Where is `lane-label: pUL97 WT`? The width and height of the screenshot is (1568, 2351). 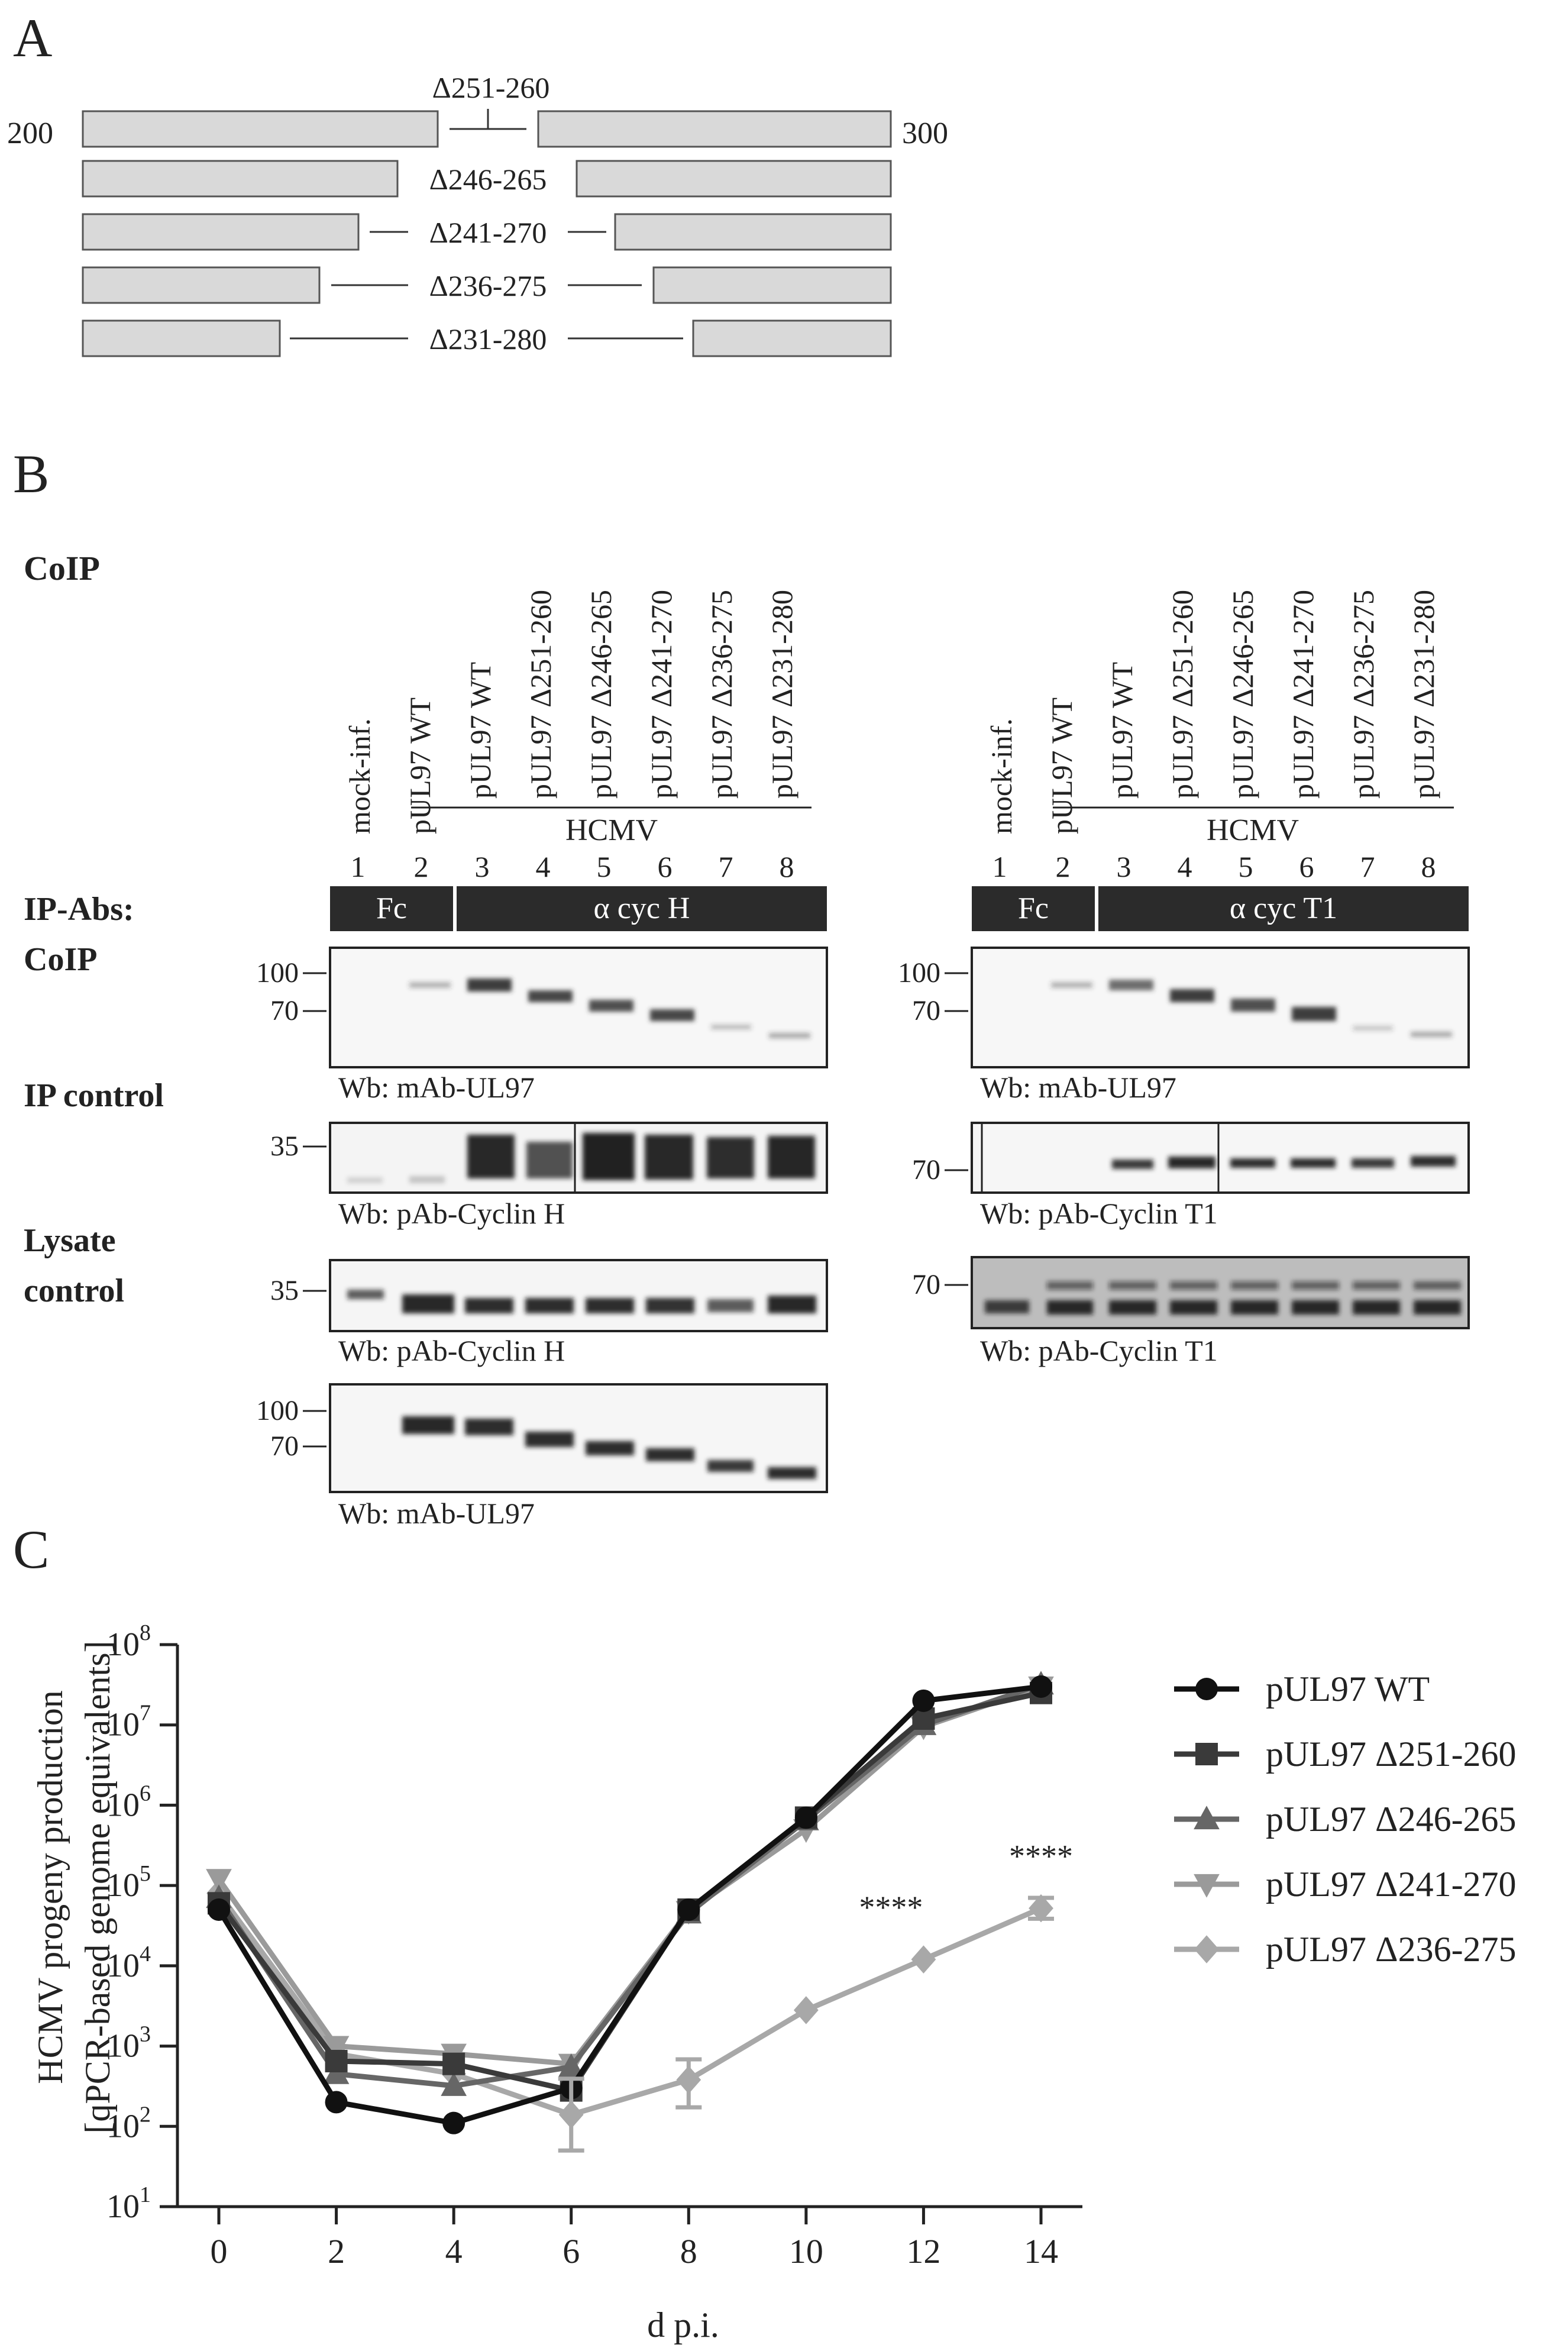 lane-label: pUL97 WT is located at coordinates (420, 765).